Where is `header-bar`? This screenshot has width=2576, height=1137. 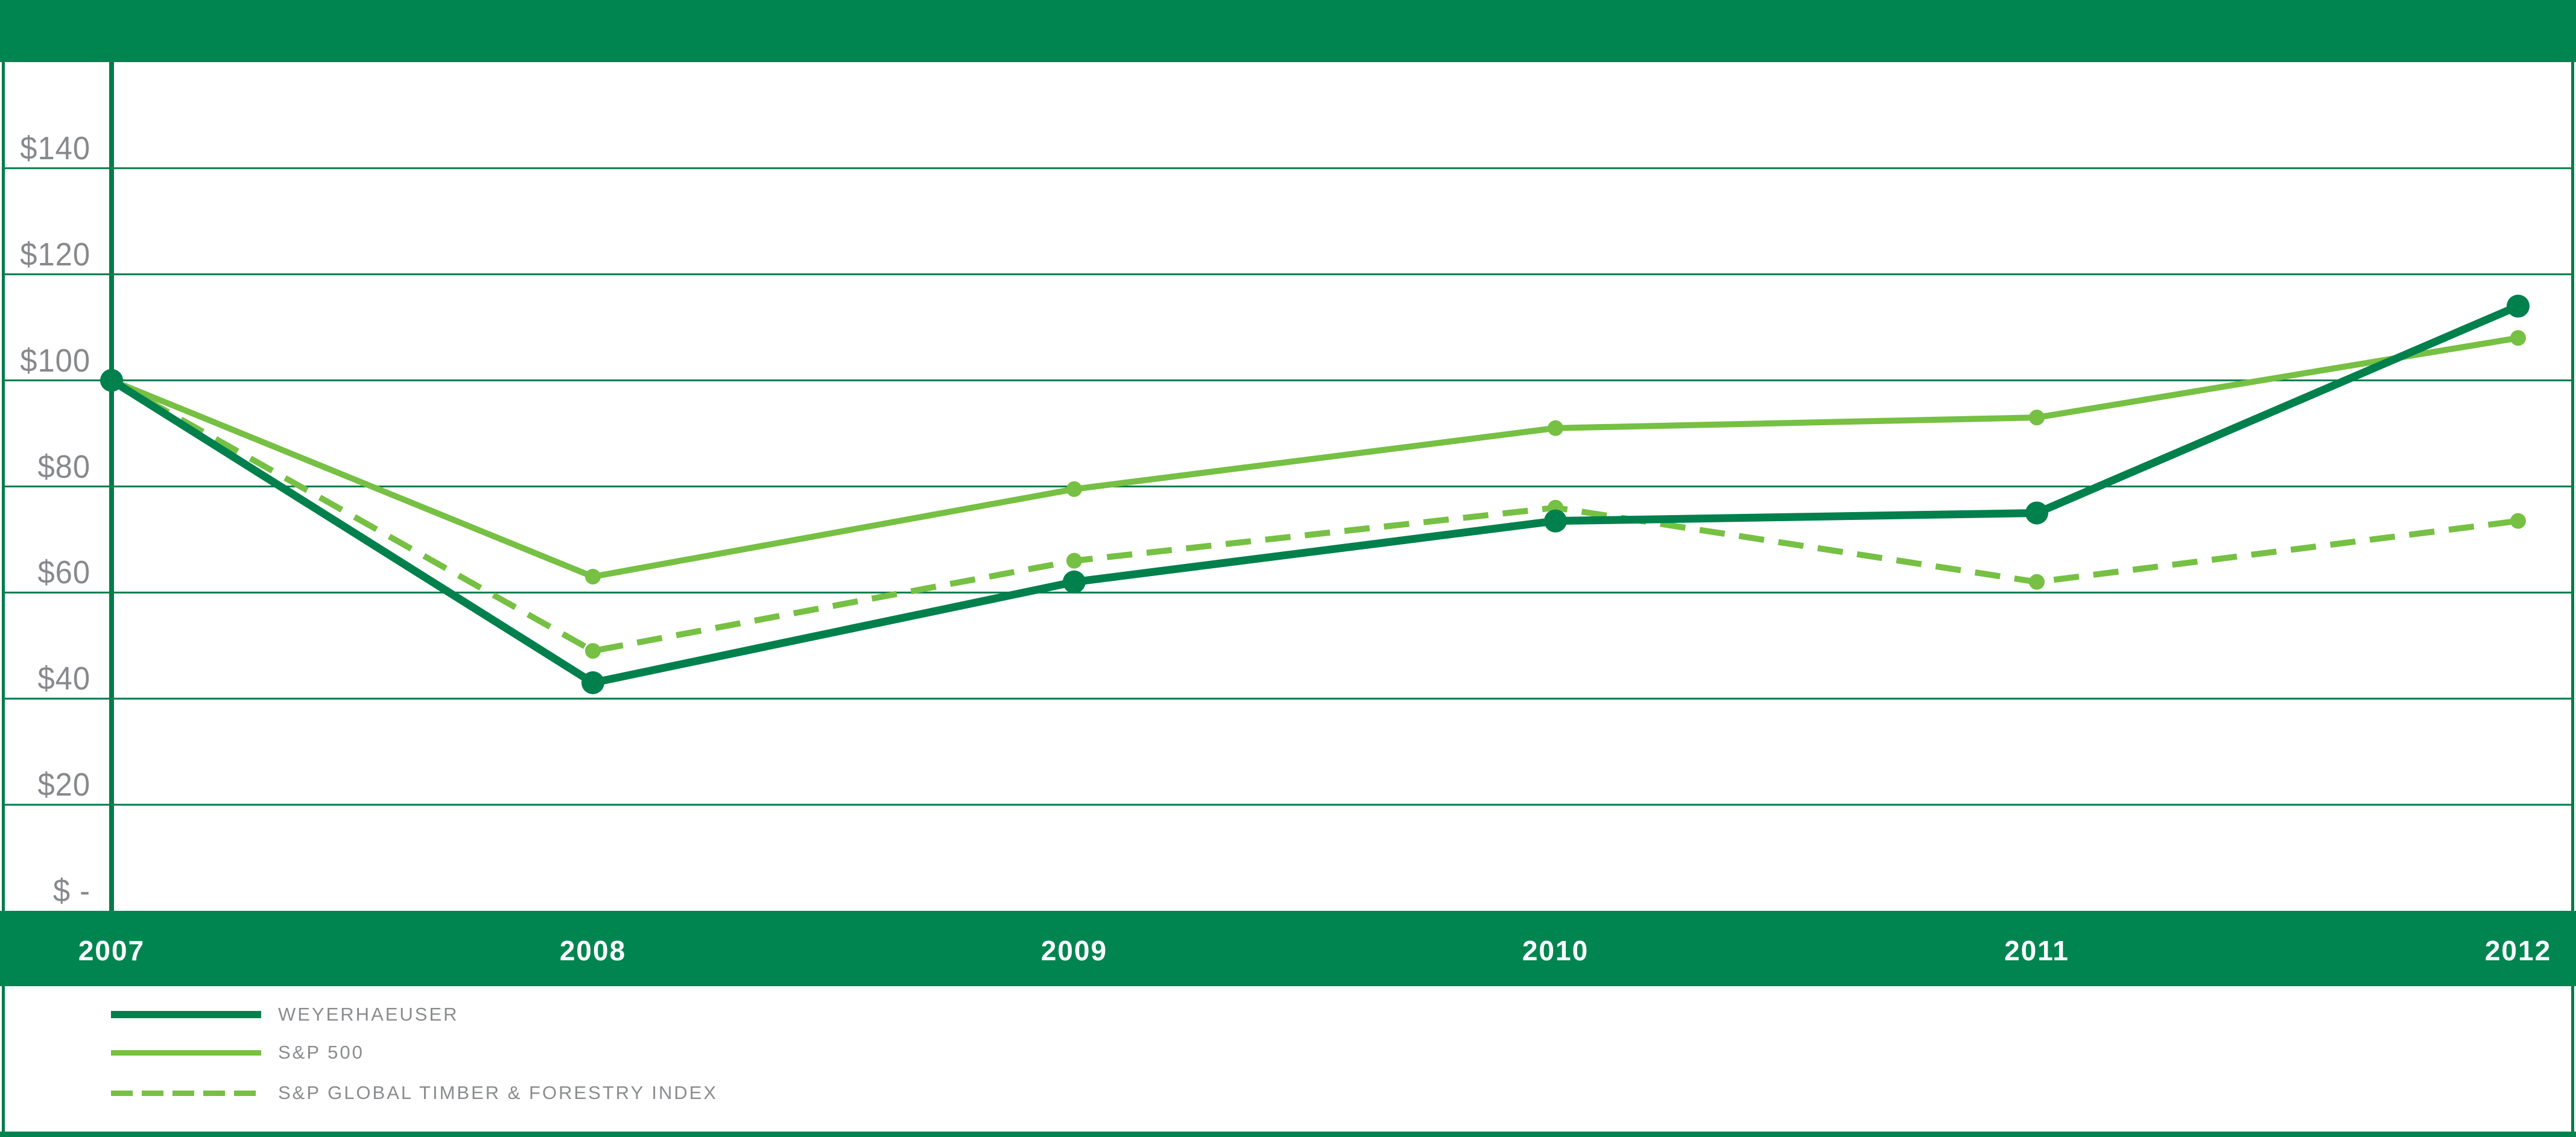 header-bar is located at coordinates (1288, 31).